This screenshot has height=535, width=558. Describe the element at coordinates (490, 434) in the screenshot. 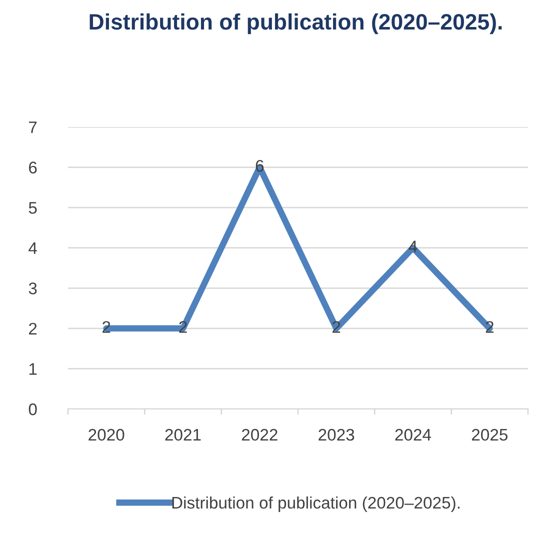

I see `x-tick-label: 2025` at that location.